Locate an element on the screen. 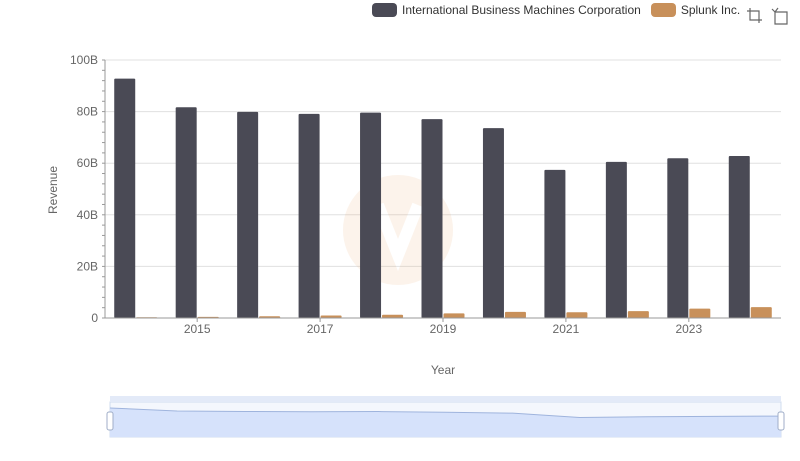  data-zoom-slider is located at coordinates (445, 417).